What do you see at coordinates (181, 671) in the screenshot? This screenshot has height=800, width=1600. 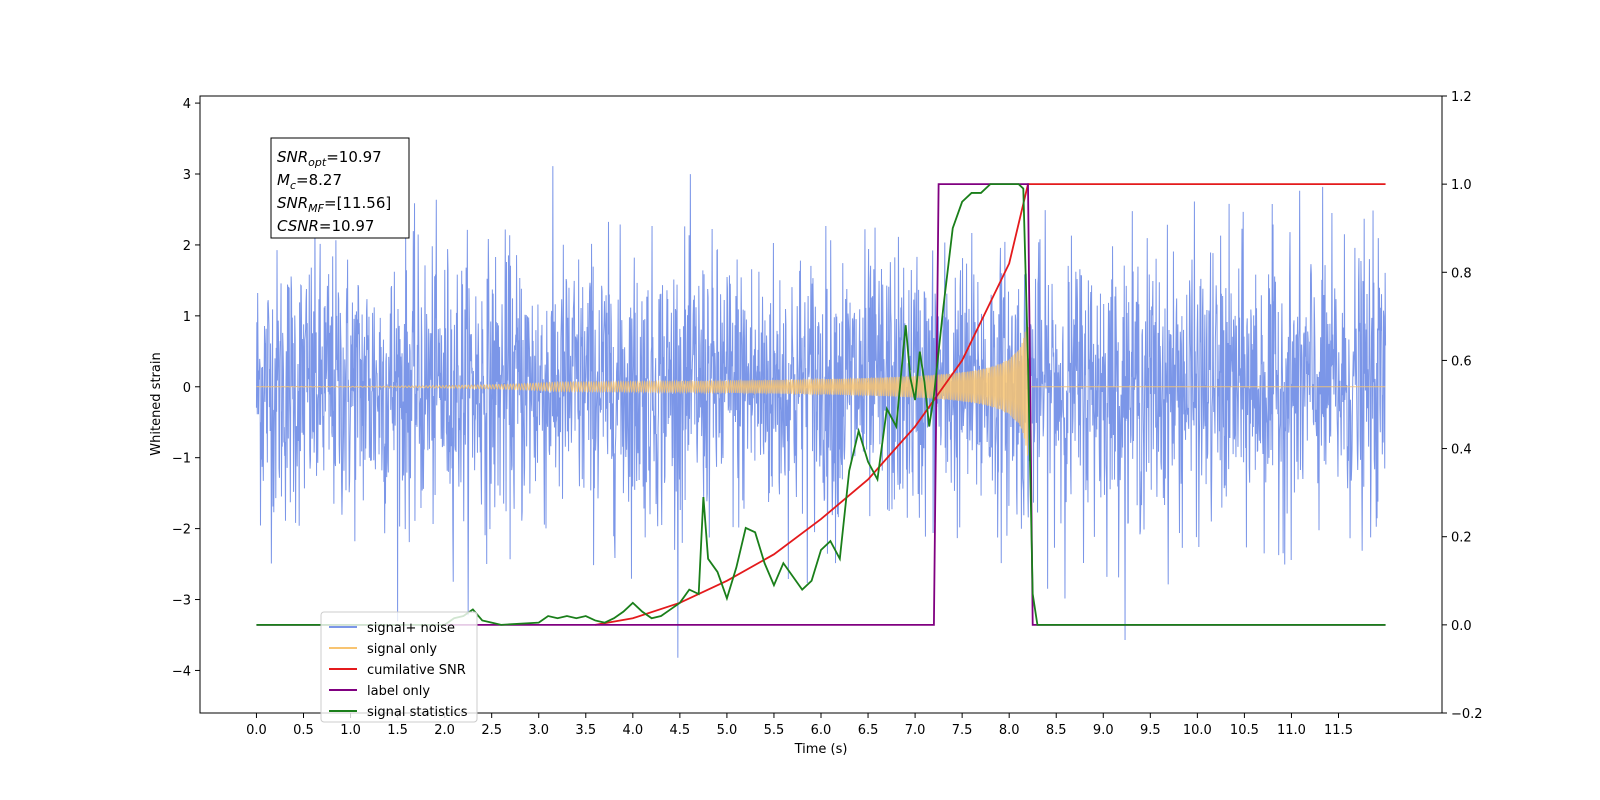 I see `y-left-tick-label: −4` at bounding box center [181, 671].